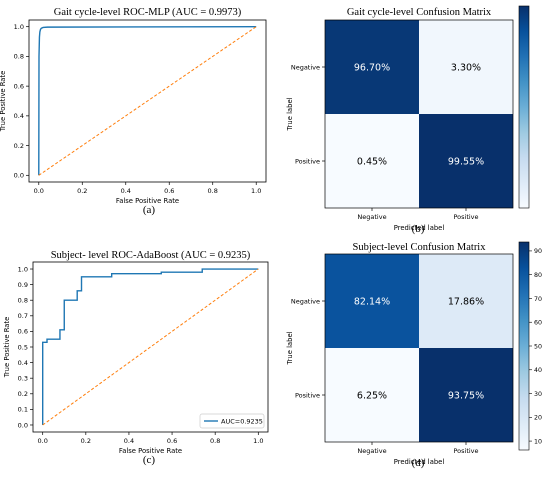  I want to click on chart-title: Subject-level Confusion Matrix, so click(420, 247).